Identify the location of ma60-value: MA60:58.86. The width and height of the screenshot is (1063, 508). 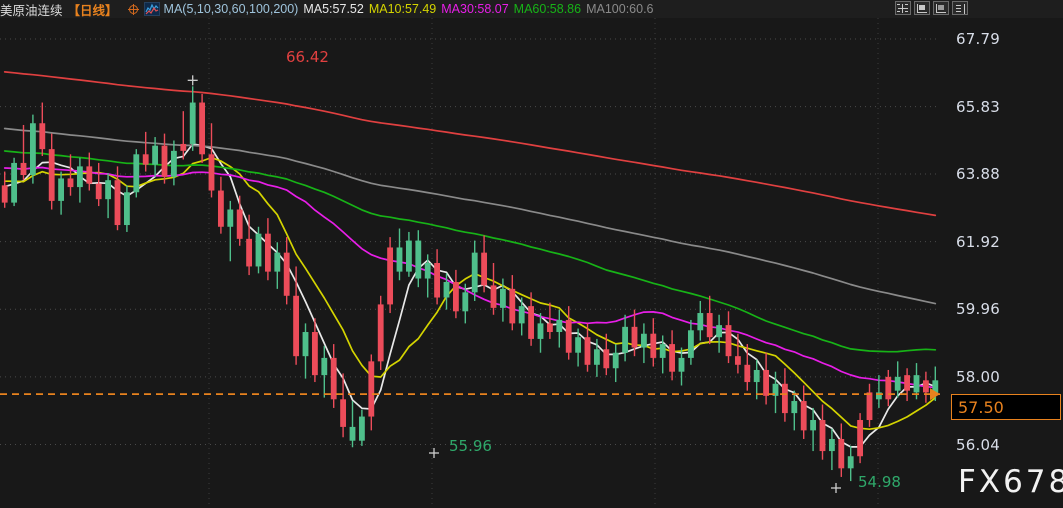
(547, 9).